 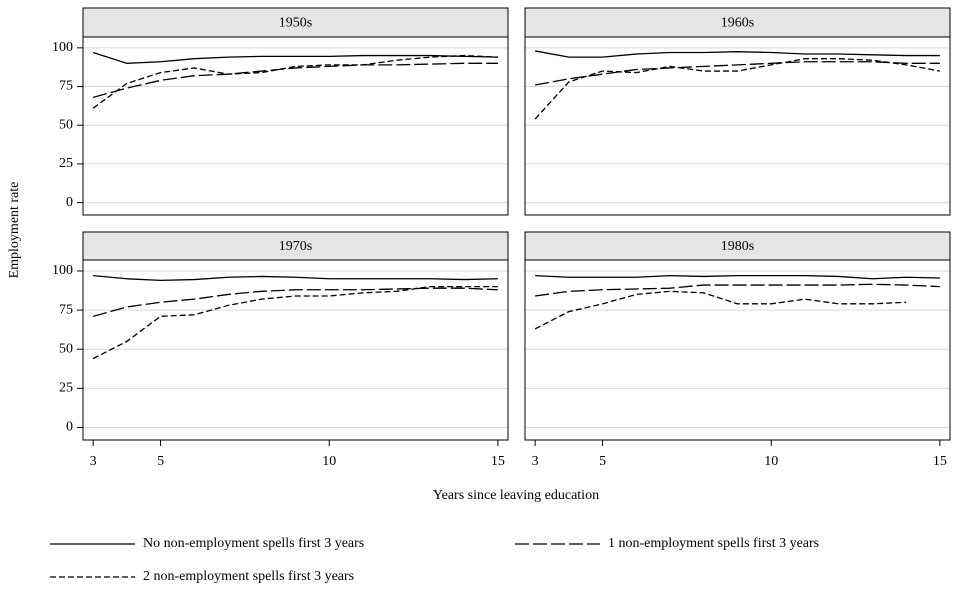 I want to click on panel-title: 1950s, so click(x=295, y=23).